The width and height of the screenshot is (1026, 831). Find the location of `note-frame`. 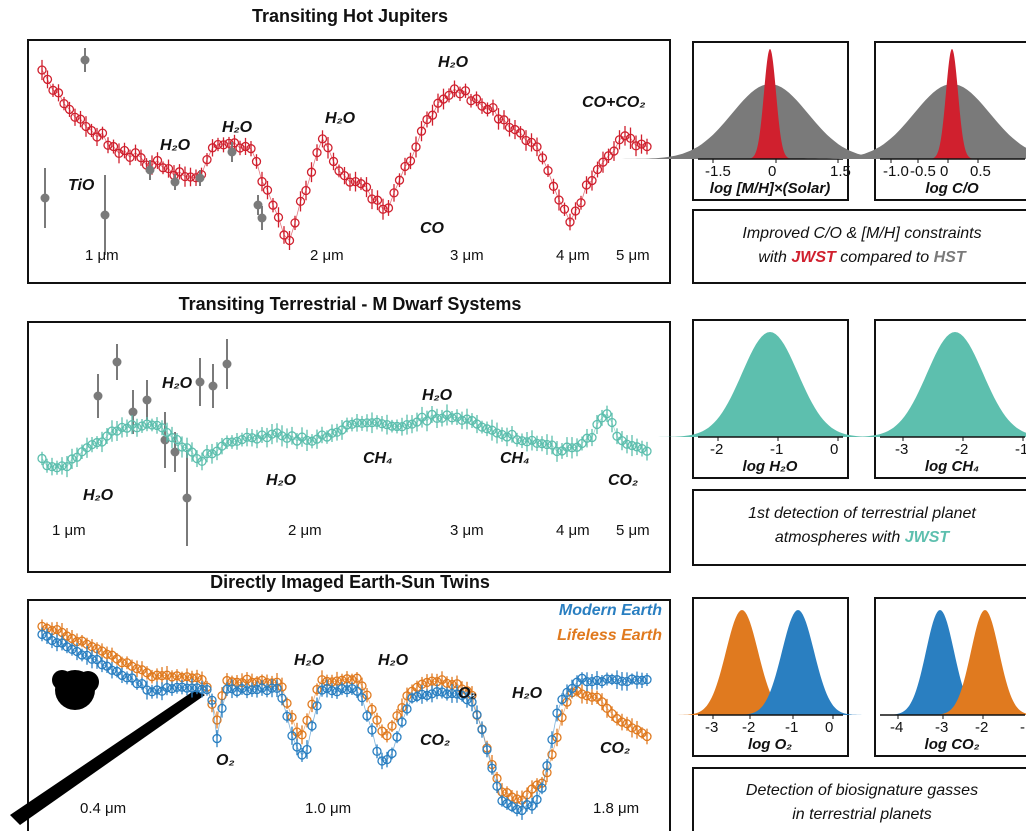

note-frame is located at coordinates (859, 527).